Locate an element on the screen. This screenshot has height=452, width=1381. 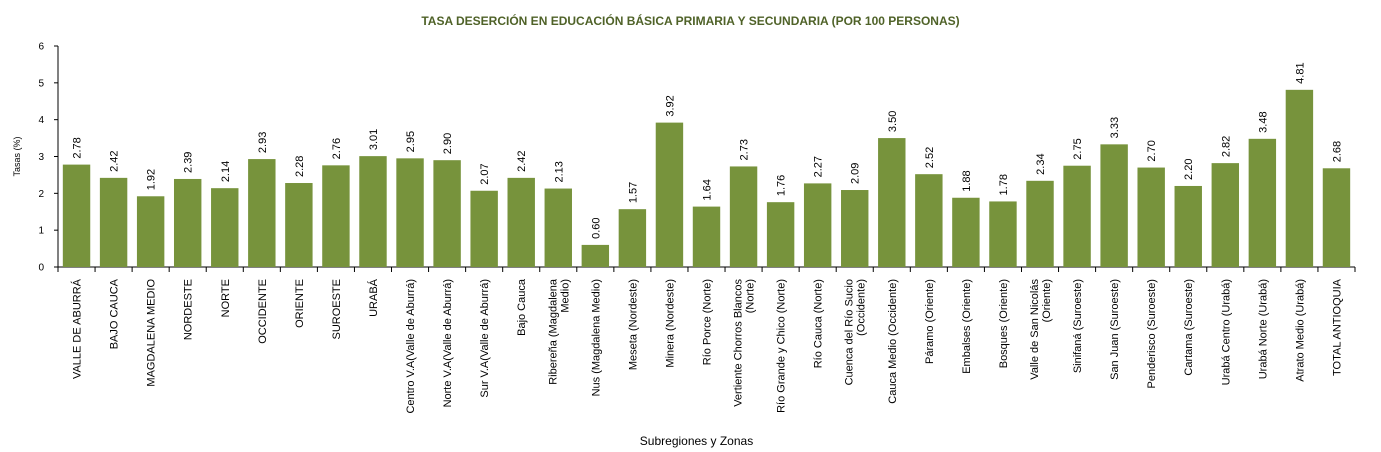
data-label: 2.75 is located at coordinates (1078, 148).